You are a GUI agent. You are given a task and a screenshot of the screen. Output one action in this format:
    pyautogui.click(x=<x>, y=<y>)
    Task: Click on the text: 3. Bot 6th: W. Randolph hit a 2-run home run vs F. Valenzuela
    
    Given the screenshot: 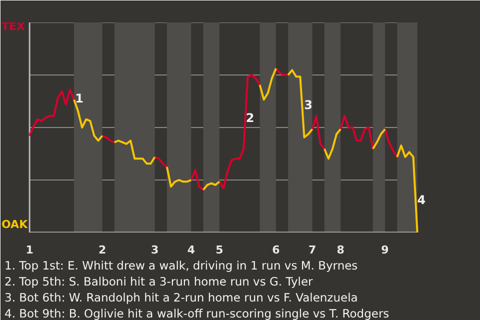 What is the action you would take?
    pyautogui.click(x=181, y=297)
    